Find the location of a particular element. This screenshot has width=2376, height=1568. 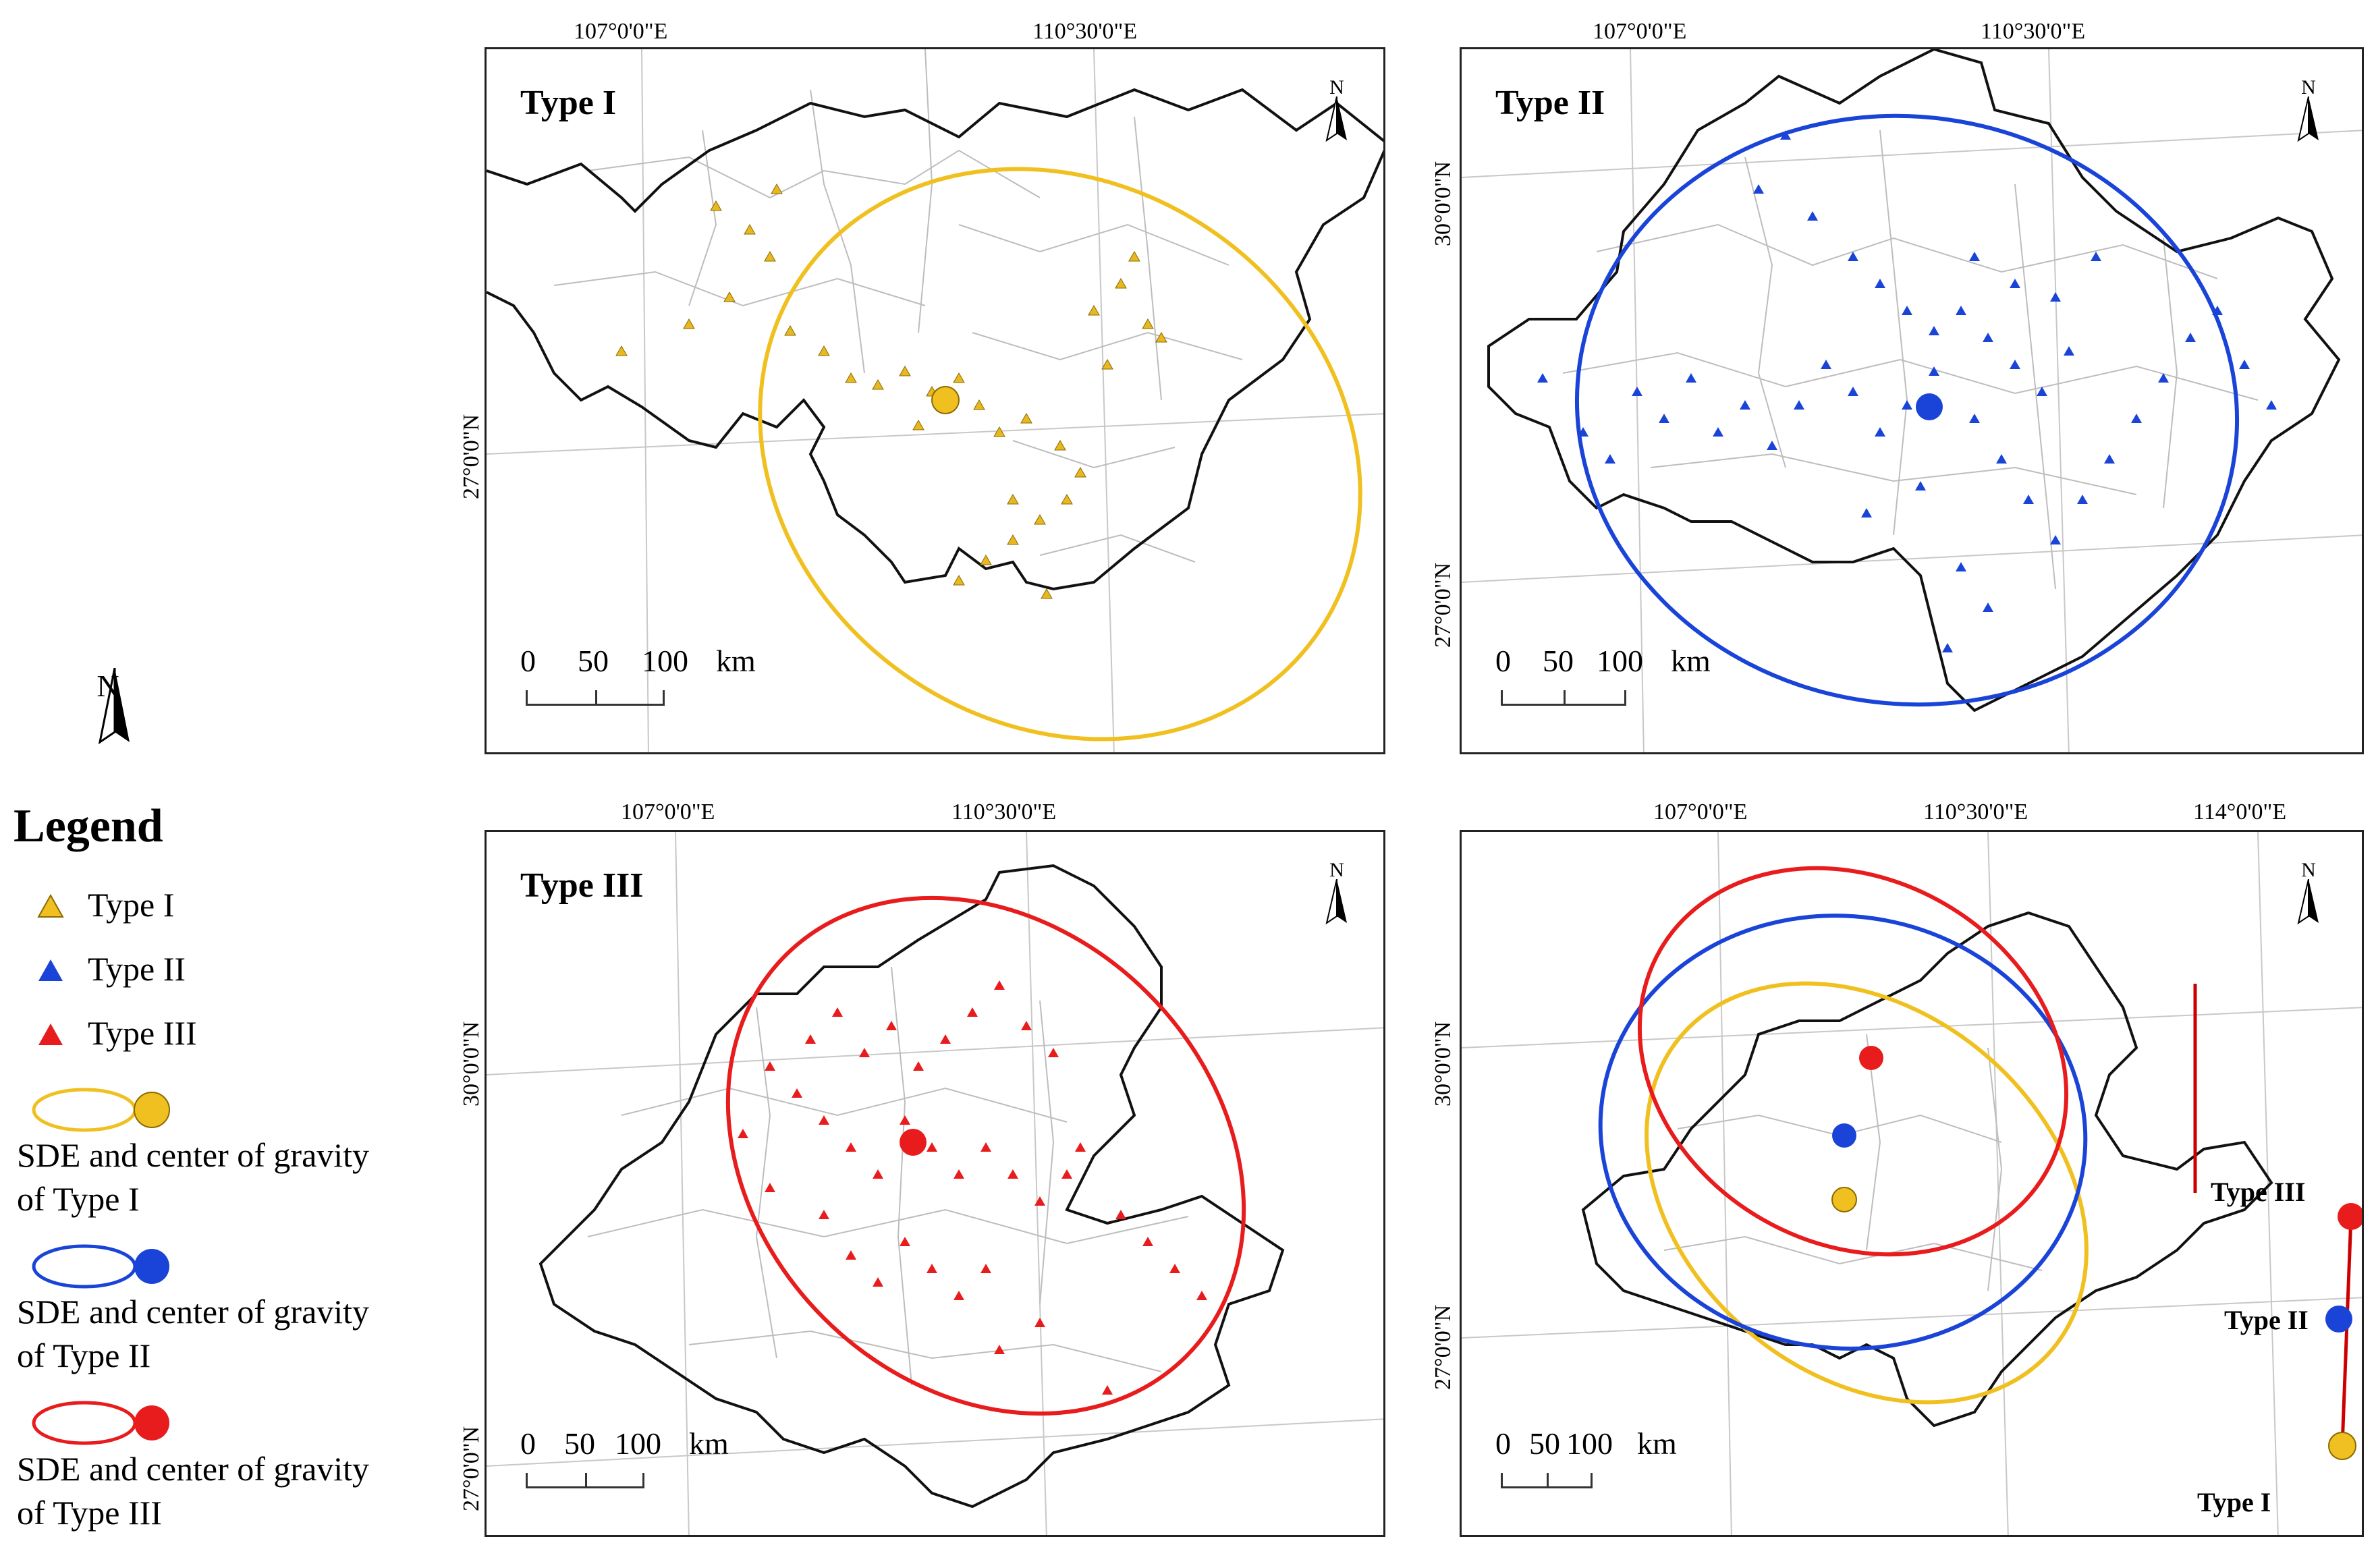

panel-title: Type I is located at coordinates (568, 103).